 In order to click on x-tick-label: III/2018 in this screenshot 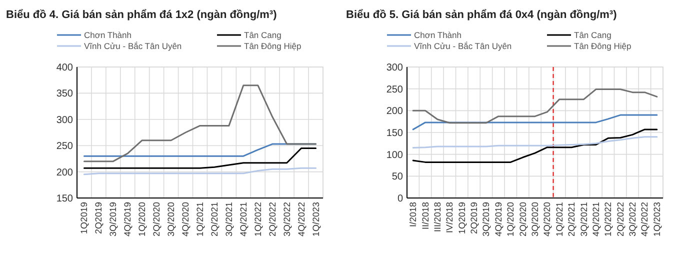, I will do `click(437, 217)`.